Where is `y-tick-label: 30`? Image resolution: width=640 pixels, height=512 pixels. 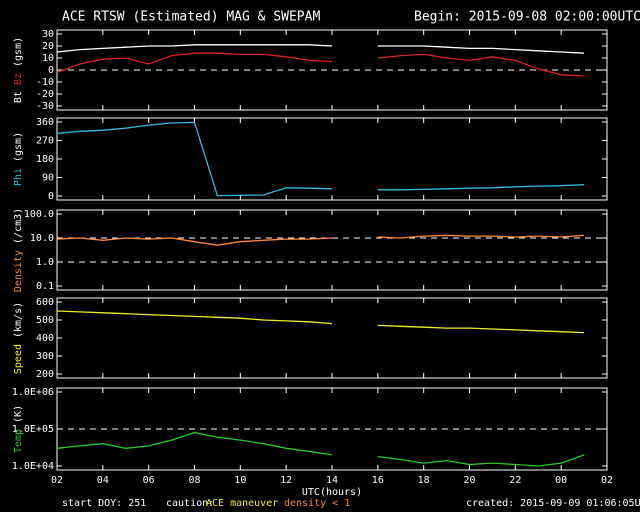 y-tick-label: 30 is located at coordinates (48, 34).